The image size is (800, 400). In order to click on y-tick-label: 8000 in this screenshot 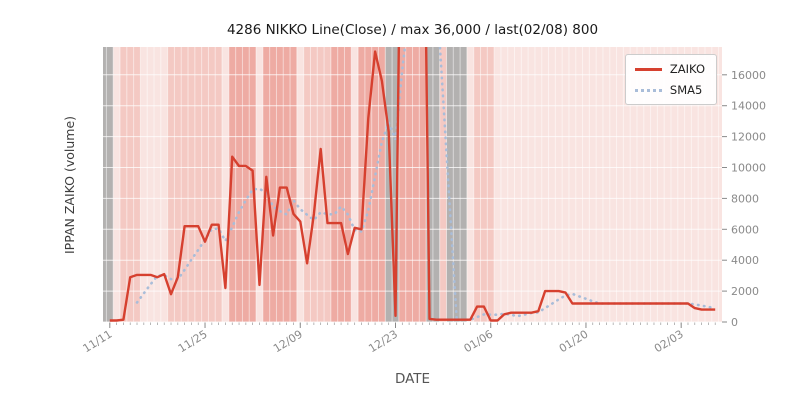, I will do `click(745, 198)`.